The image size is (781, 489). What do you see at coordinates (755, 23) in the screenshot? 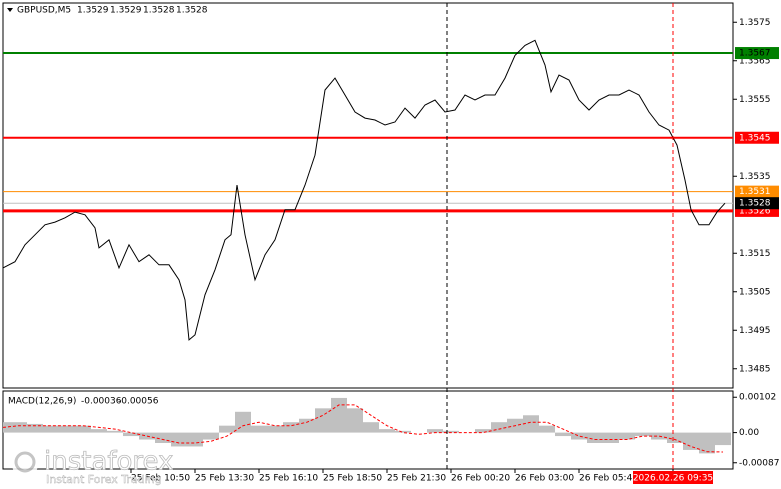
I see `y-tick-label: 1.3575` at bounding box center [755, 23].